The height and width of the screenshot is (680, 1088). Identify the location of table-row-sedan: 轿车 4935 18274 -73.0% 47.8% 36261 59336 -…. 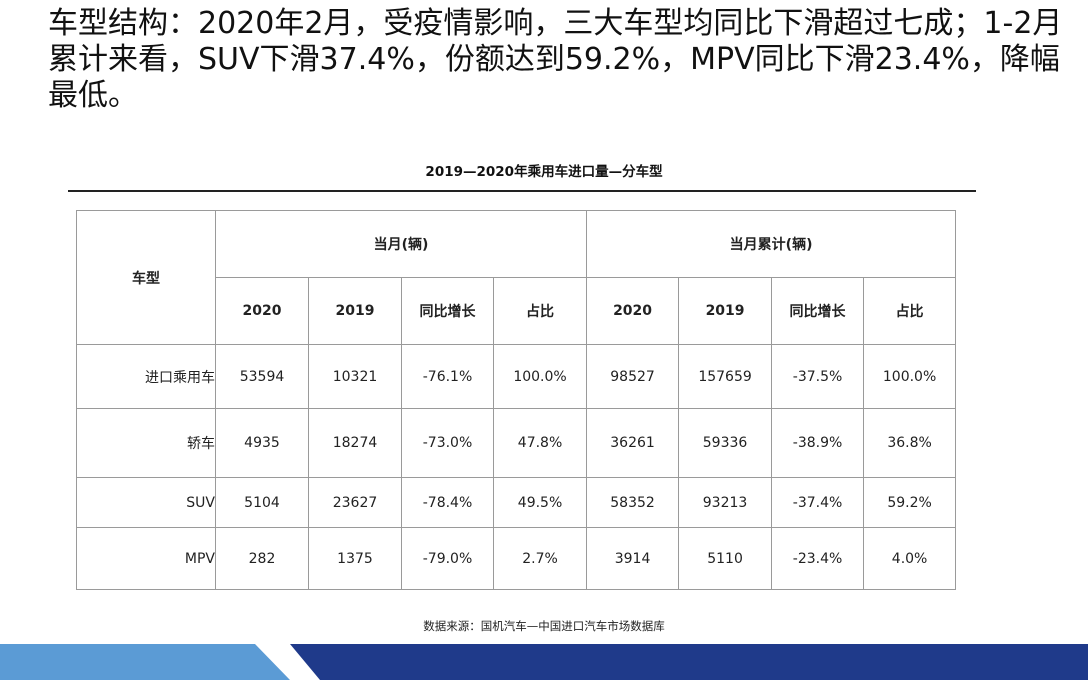
(516, 443).